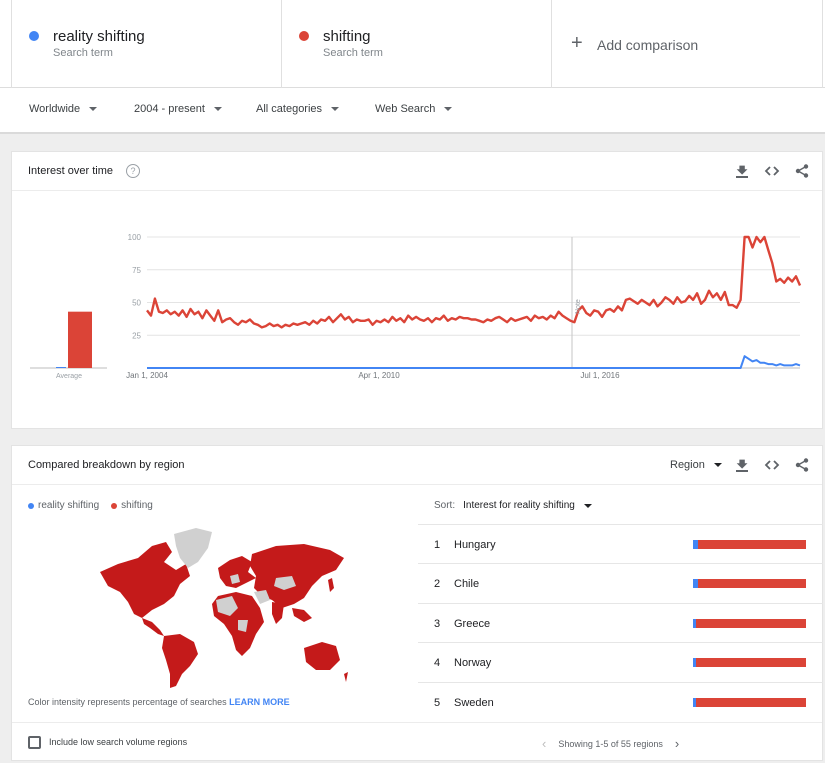 The image size is (825, 763). What do you see at coordinates (147, 375) in the screenshot?
I see `x-tick-label: Jan 1, 2004` at bounding box center [147, 375].